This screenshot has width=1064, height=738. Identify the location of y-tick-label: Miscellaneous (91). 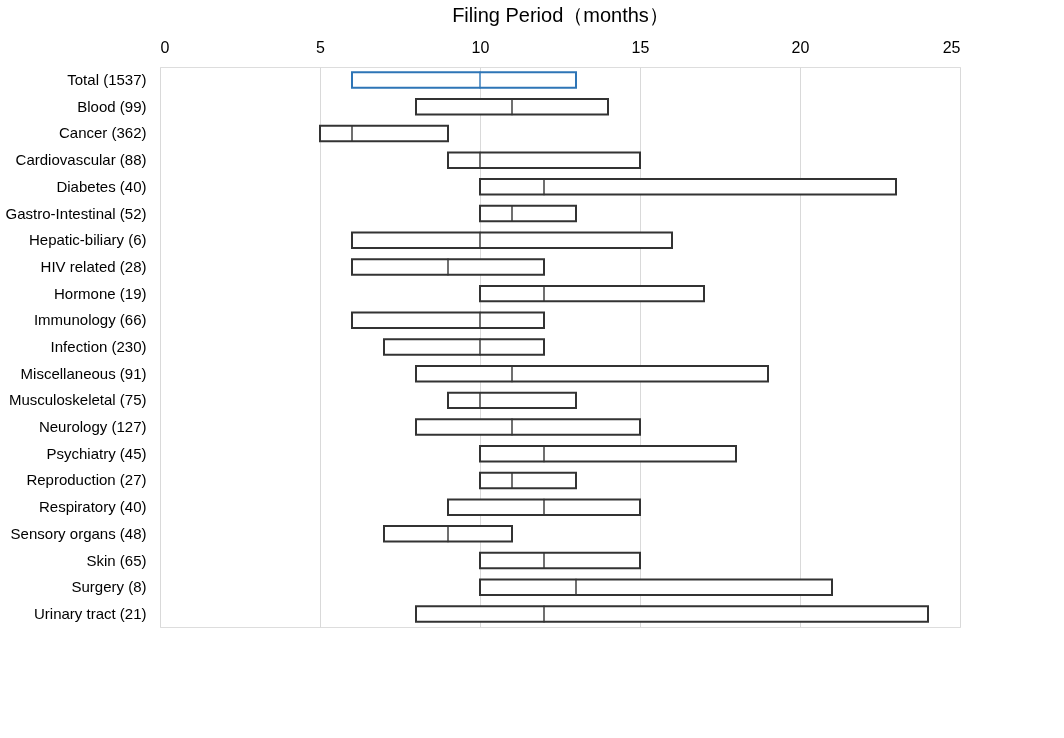
(83, 373).